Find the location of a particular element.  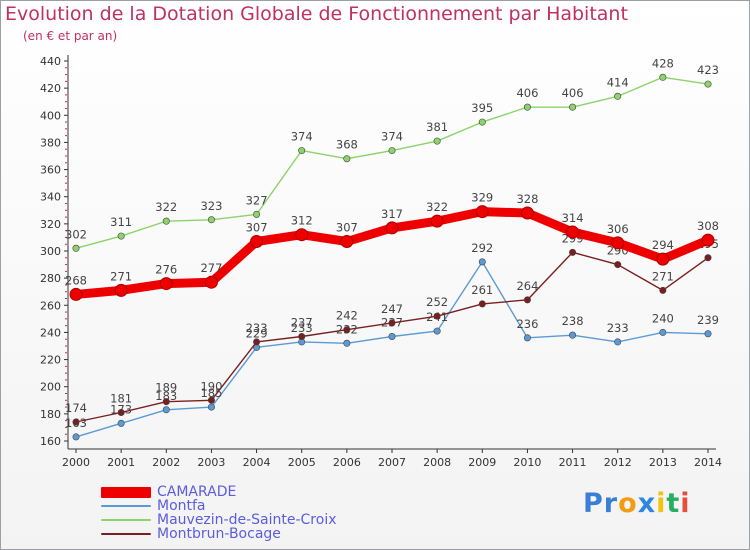

data-label-montfa: 238 is located at coordinates (573, 321).